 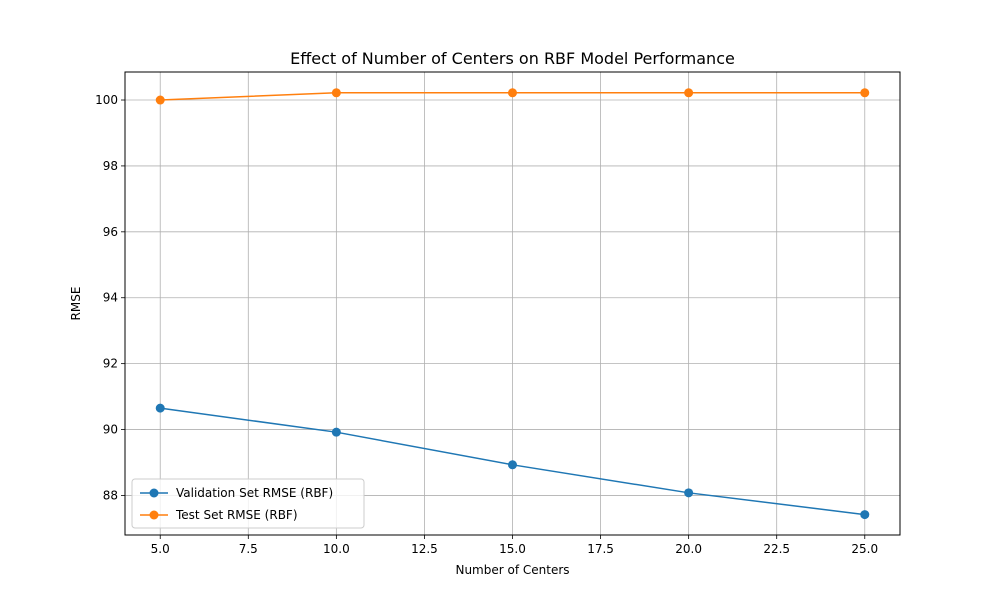 What do you see at coordinates (512, 570) in the screenshot?
I see `x-axis-label: Number of Centers` at bounding box center [512, 570].